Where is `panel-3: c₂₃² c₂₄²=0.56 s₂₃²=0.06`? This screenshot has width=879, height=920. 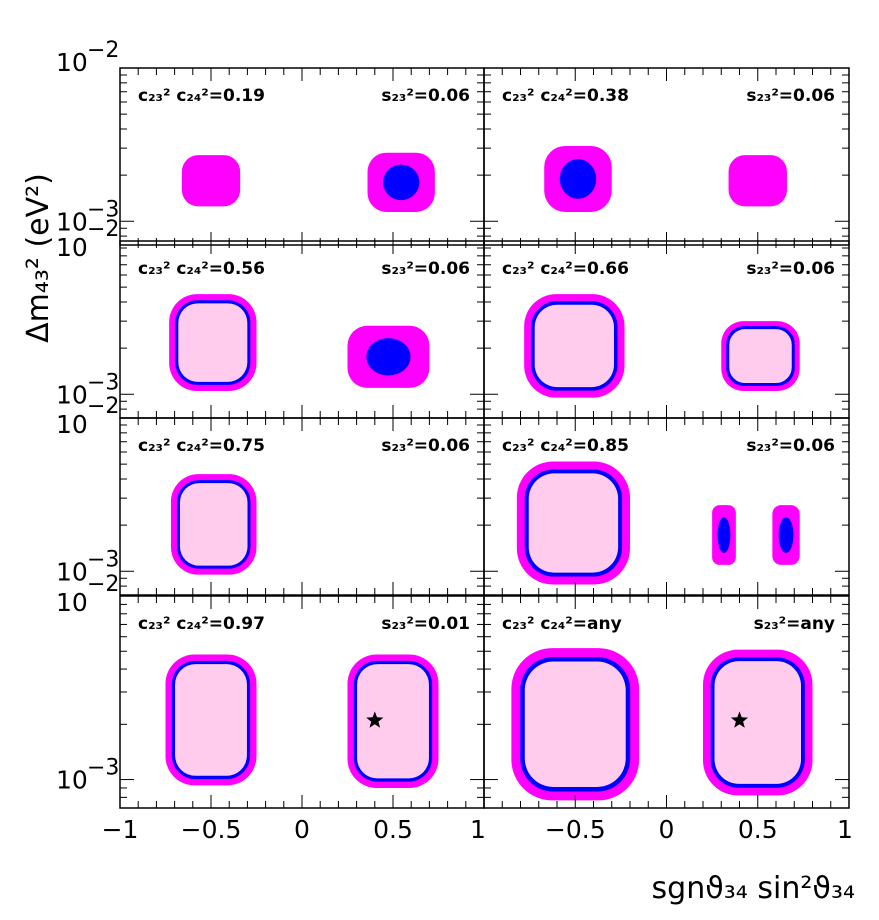
panel-3: c₂₃² c₂₄²=0.56 s₂₃²=0.06 is located at coordinates (304, 325).